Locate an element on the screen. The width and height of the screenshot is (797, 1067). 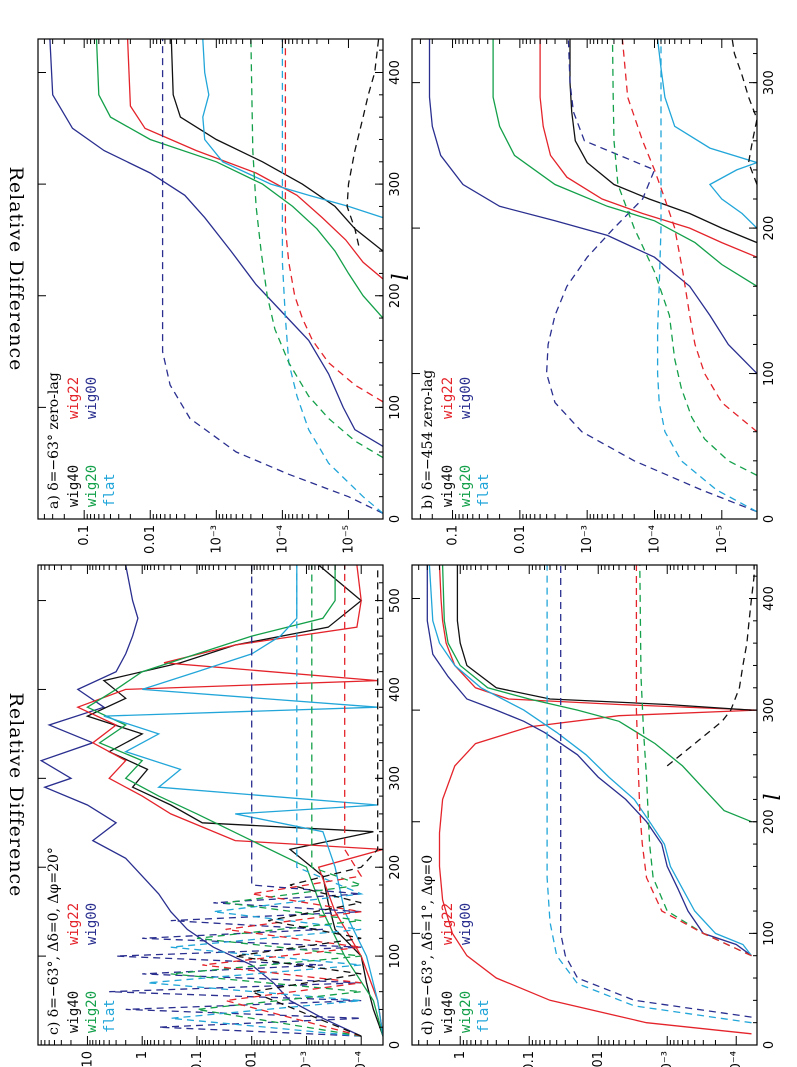
x-axis-label-left: l is located at coordinates (401, 276).